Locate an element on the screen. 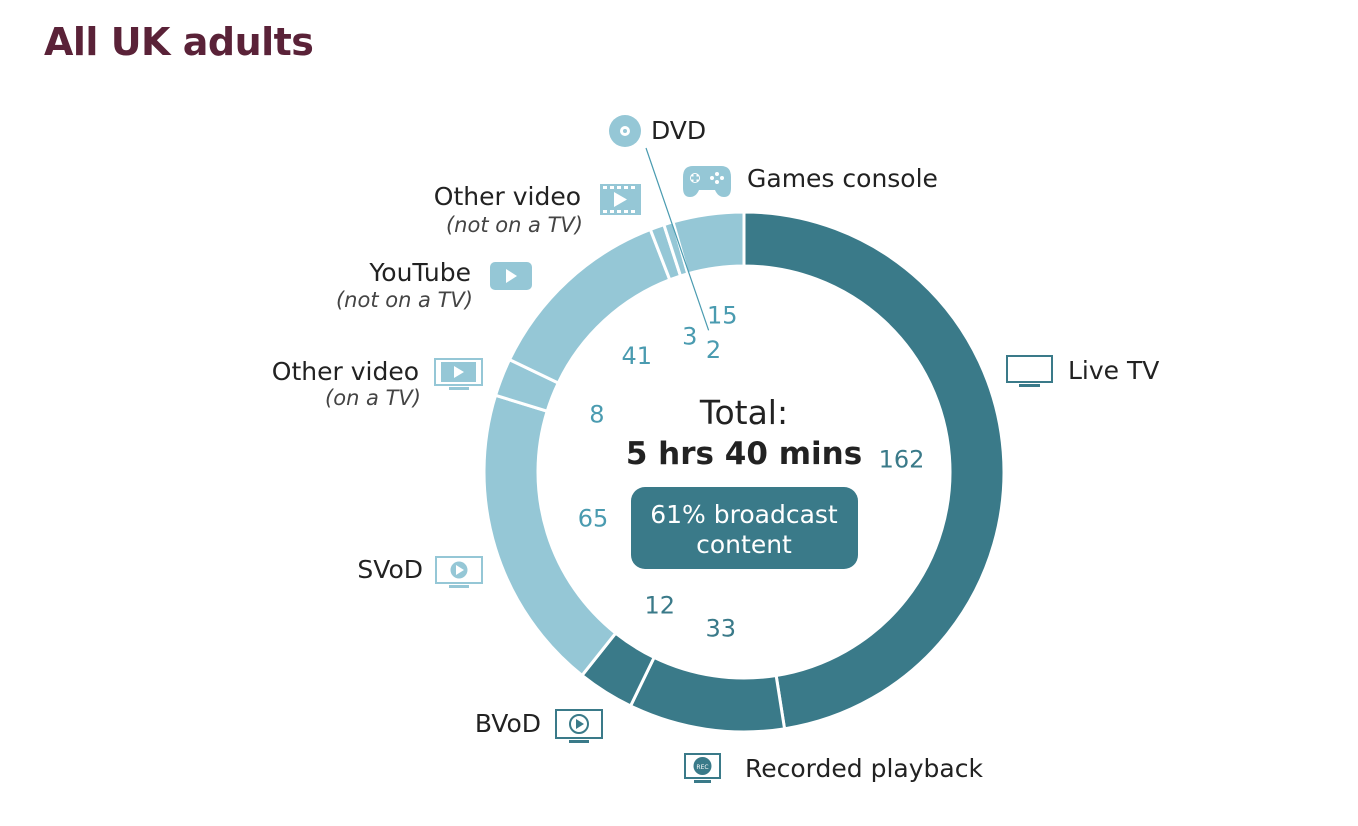 Image resolution: width=1358 pixels, height=826 pixels. dvd-icon is located at coordinates (625, 131).